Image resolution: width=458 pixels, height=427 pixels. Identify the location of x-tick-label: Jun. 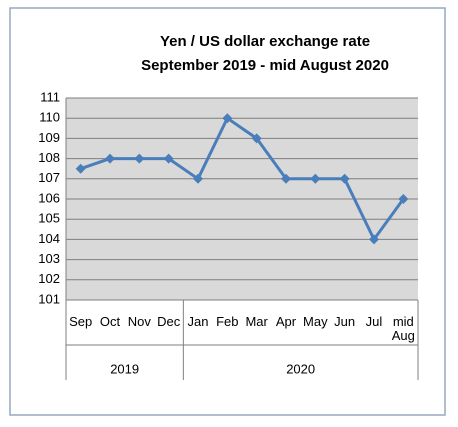
(345, 321).